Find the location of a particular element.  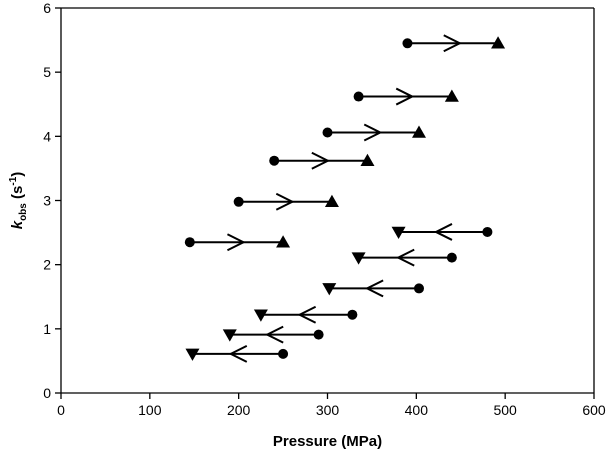

y-axis-title-unit: (s is located at coordinates (17, 195).